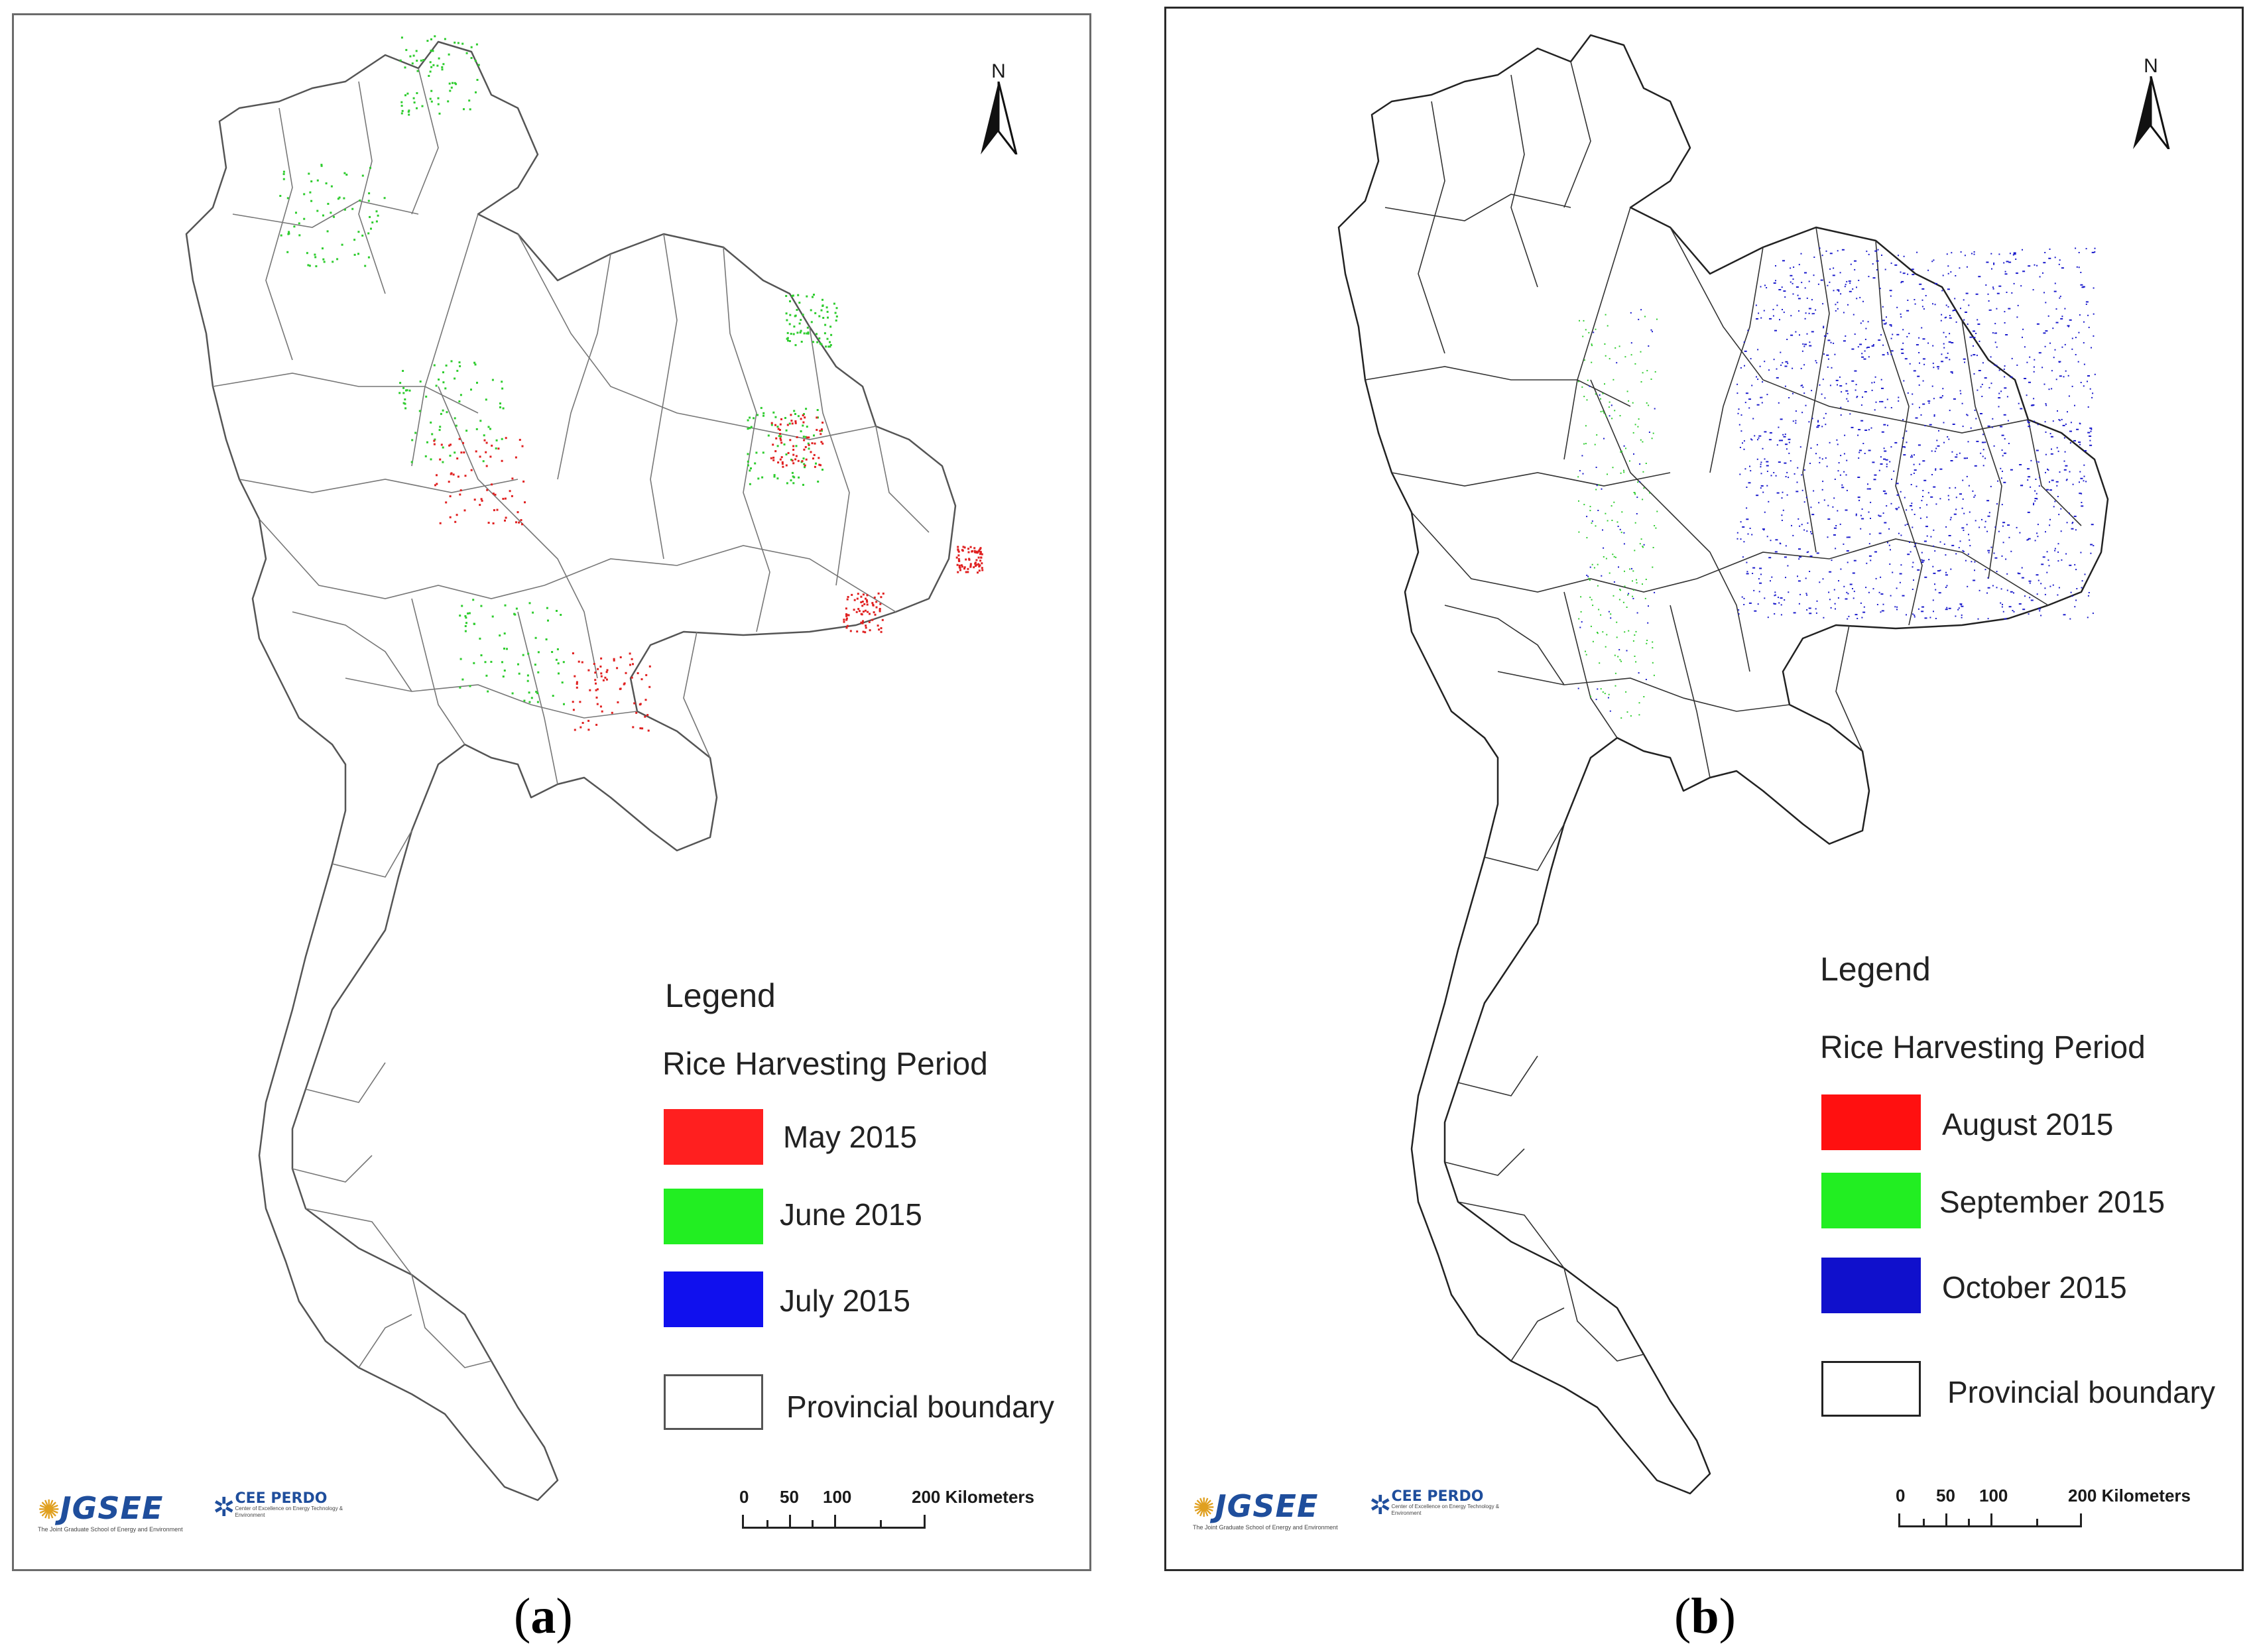 This screenshot has height=1652, width=2253. I want to click on scale-tick-100: 100, so click(1993, 1495).